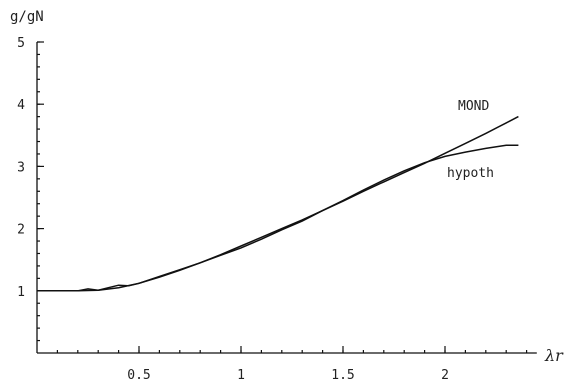 Image resolution: width=569 pixels, height=387 pixels. What do you see at coordinates (470, 173) in the screenshot?
I see `series-label-hypoth: hypoth` at bounding box center [470, 173].